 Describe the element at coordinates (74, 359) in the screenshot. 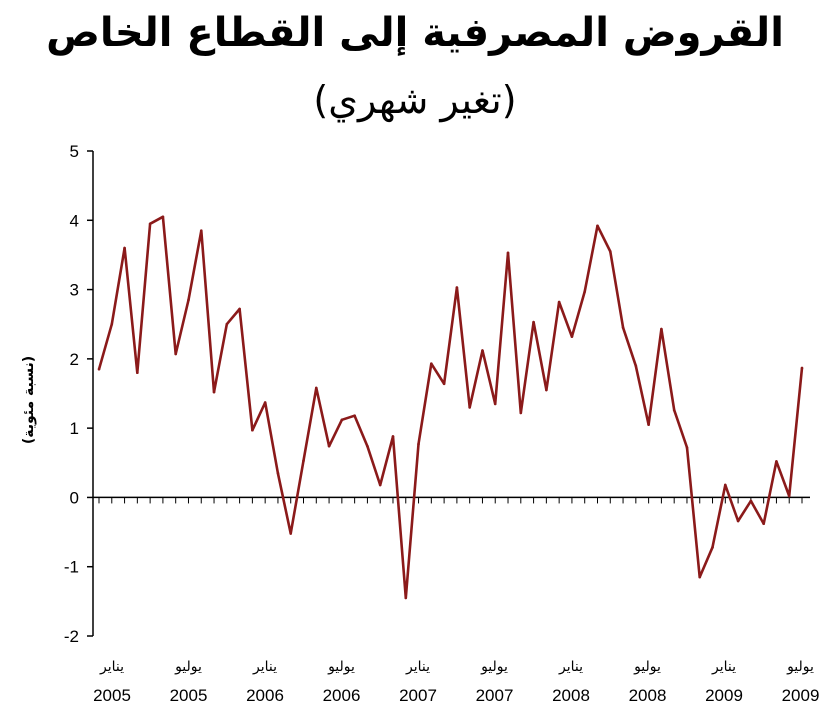

I see `y-tick-label: 2` at that location.